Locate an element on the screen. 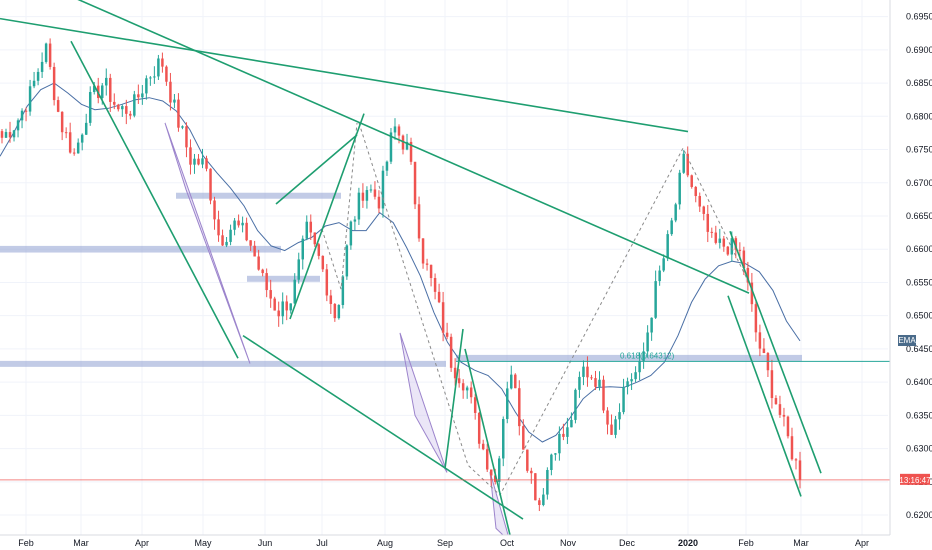  time-axis-panel is located at coordinates (445, 542).